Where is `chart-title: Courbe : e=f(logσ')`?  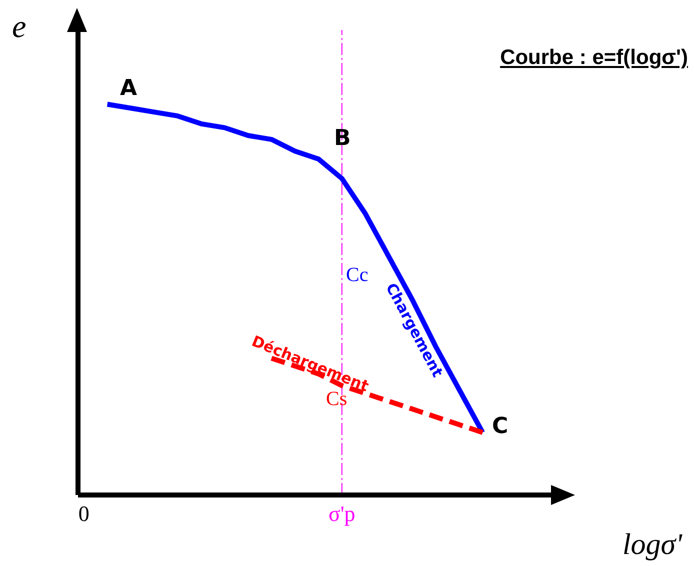
chart-title: Courbe : e=f(logσ') is located at coordinates (594, 58).